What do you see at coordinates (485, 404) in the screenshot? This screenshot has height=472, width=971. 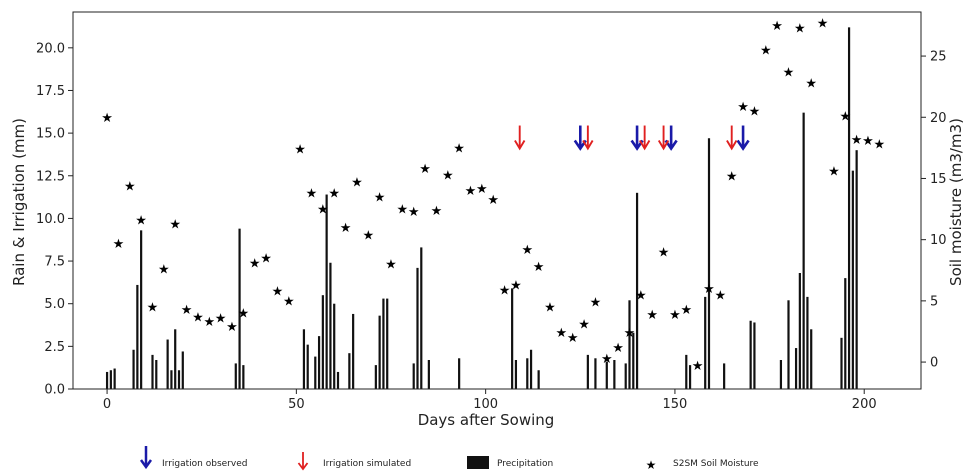 I see `x-tick-label: 100` at bounding box center [485, 404].